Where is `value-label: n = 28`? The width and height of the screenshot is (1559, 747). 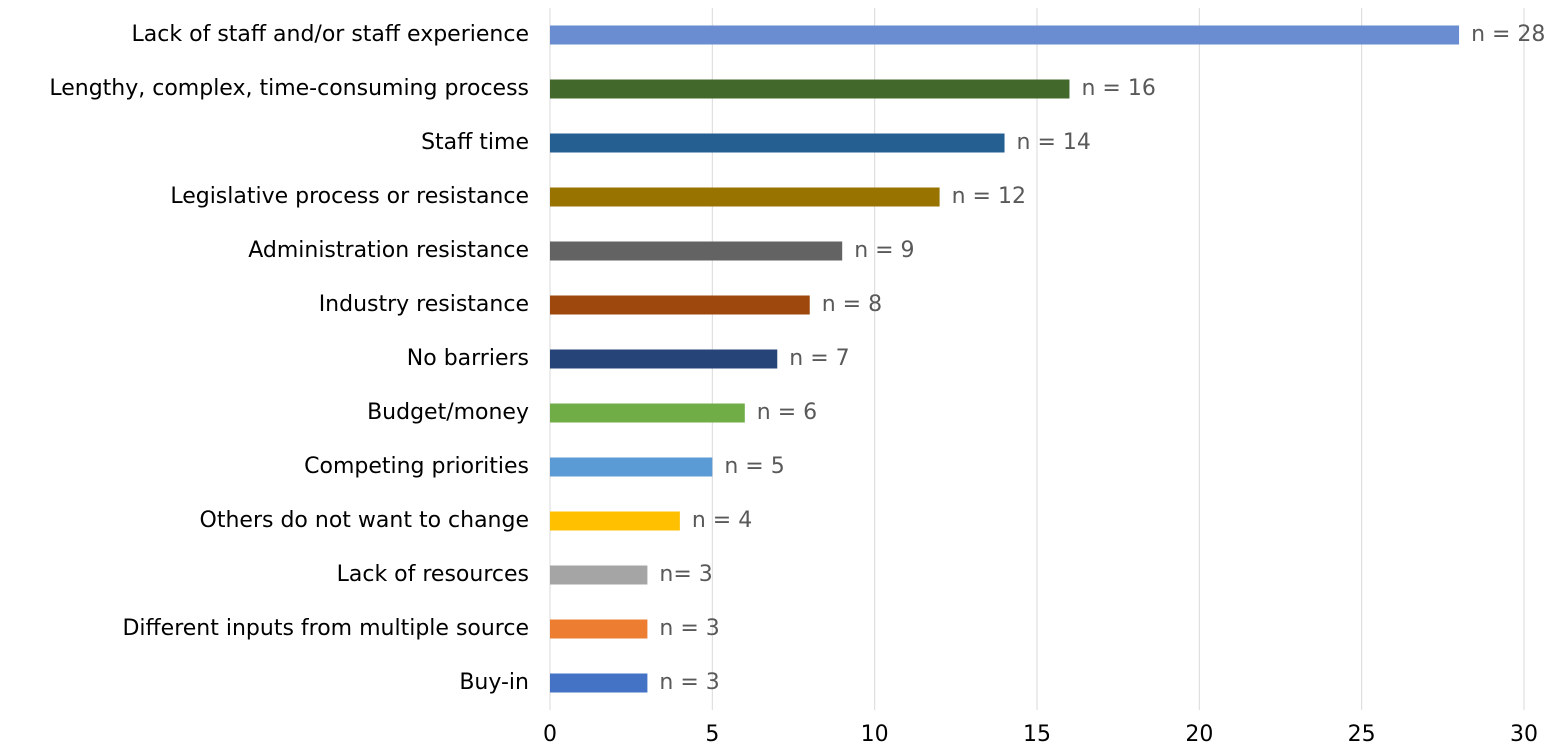
value-label: n = 28 is located at coordinates (1508, 34).